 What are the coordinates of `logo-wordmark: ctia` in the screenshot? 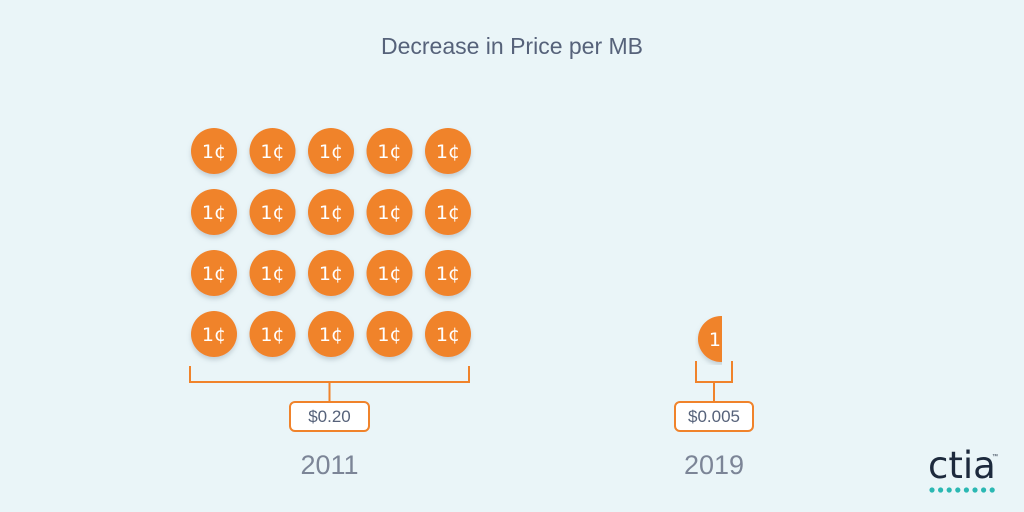 It's located at (962, 465).